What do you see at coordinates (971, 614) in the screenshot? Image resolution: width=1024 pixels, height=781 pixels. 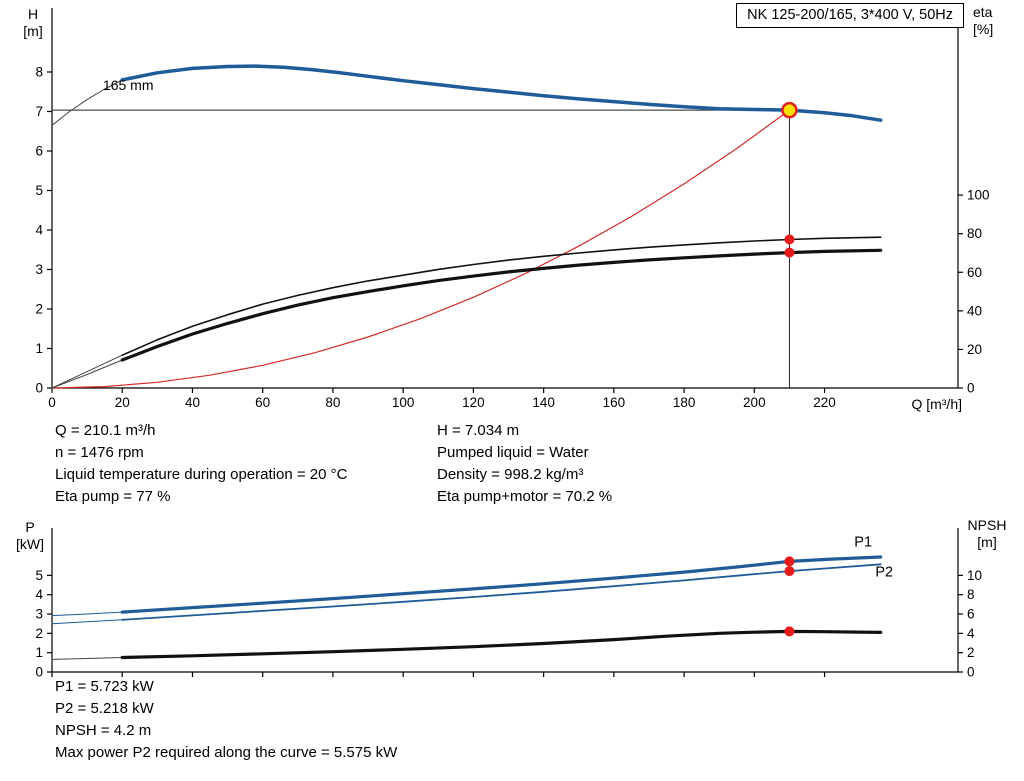 I see `y-tick-label-right: 6` at bounding box center [971, 614].